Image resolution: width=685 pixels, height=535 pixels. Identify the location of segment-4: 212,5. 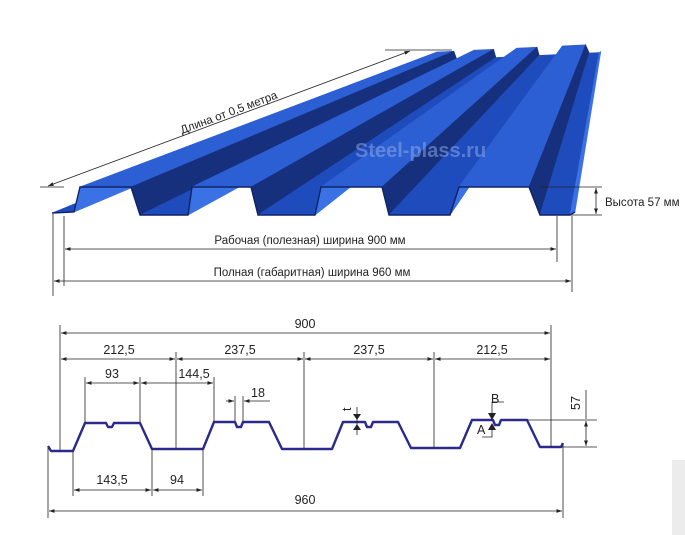
(491, 350).